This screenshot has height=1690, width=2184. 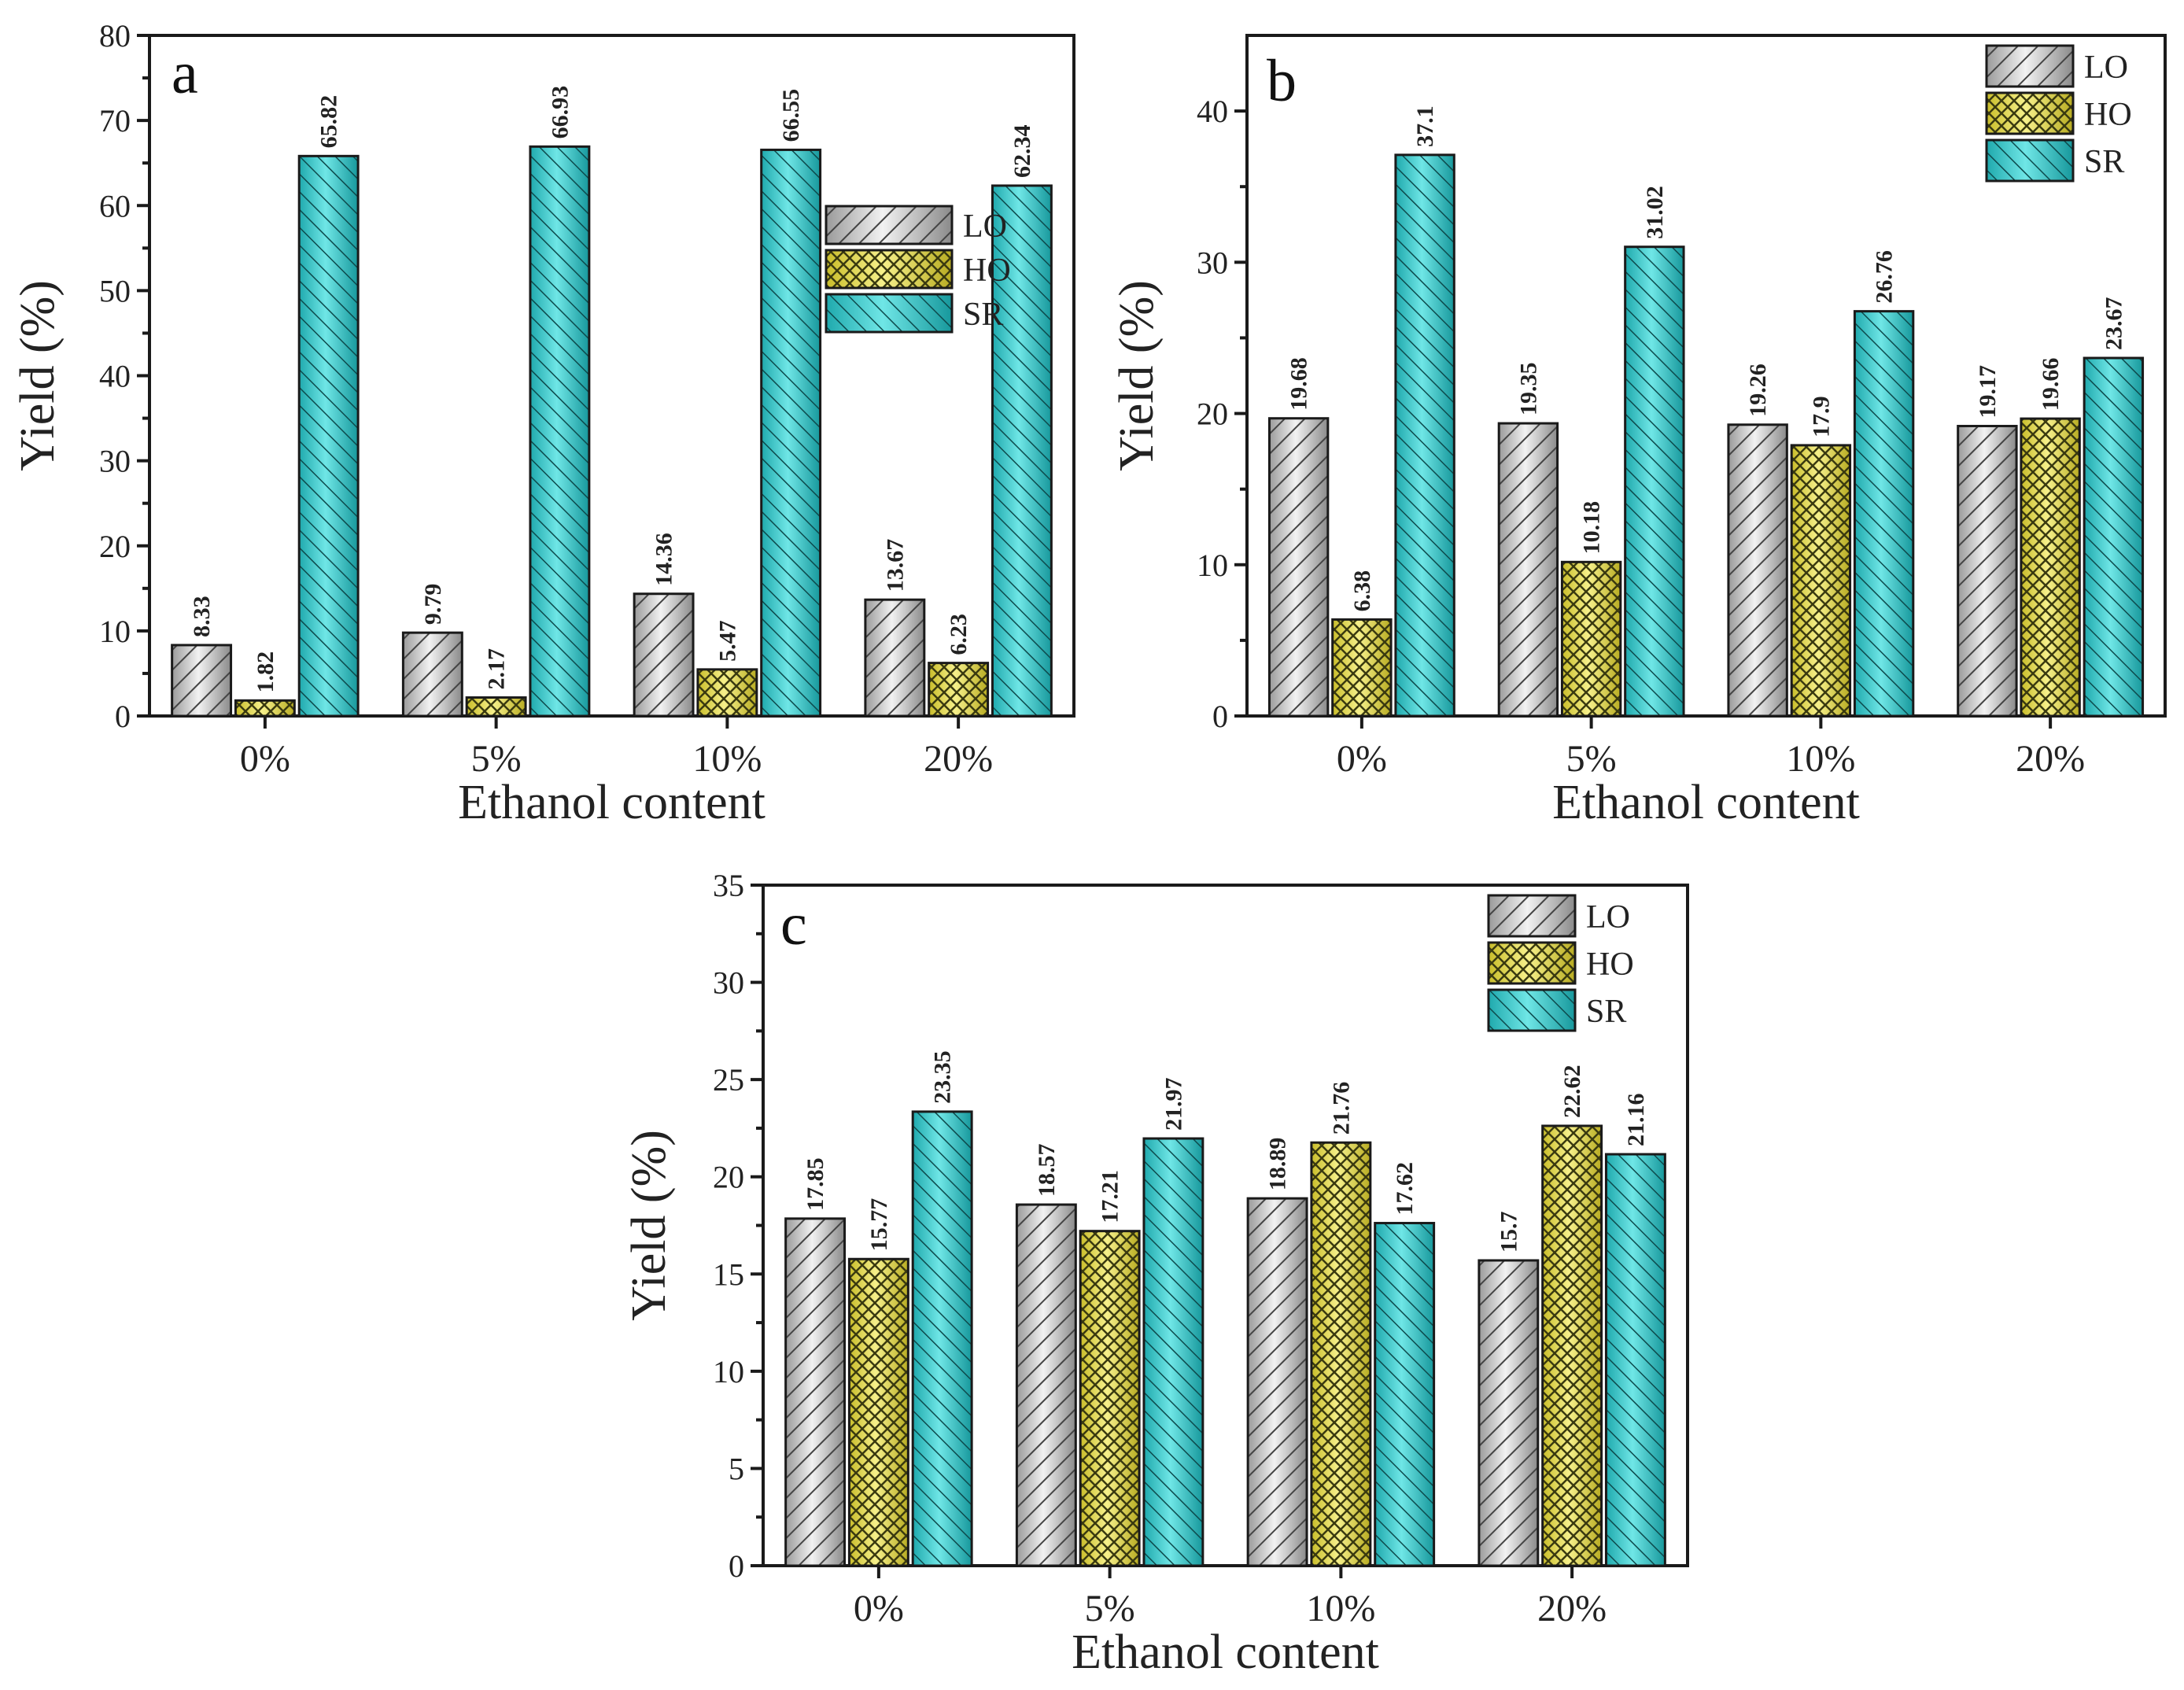 What do you see at coordinates (115, 36) in the screenshot?
I see `y-tick-label: 80` at bounding box center [115, 36].